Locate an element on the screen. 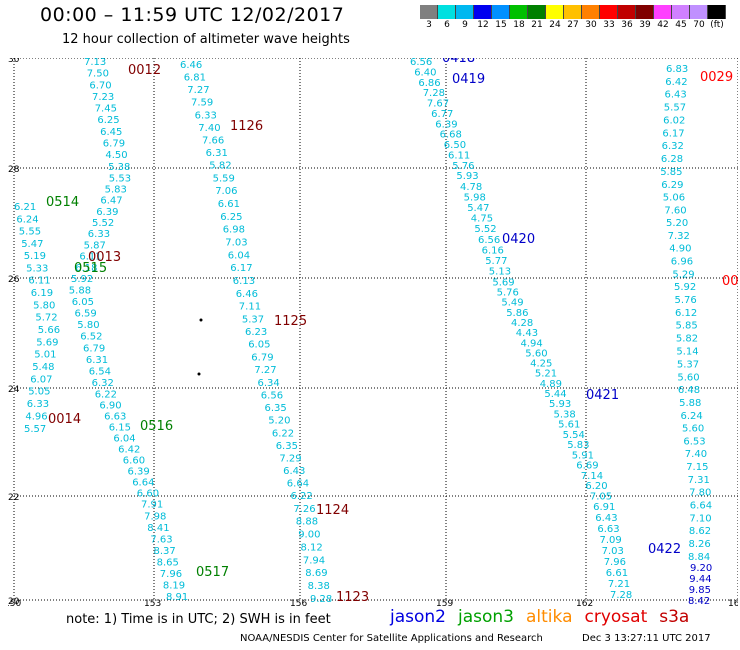 The image size is (740, 650). swh-value: 6.56 is located at coordinates (421, 63).